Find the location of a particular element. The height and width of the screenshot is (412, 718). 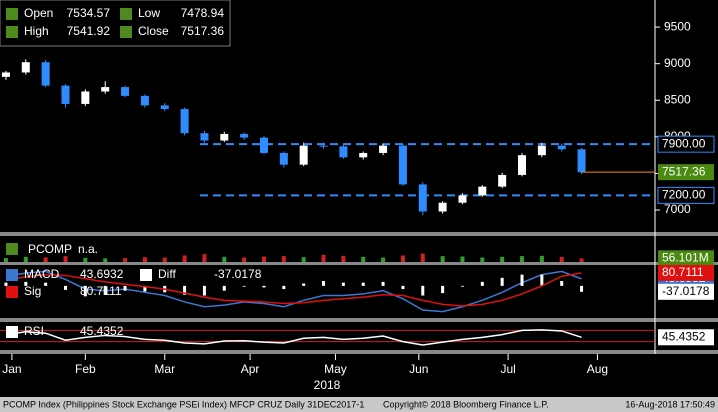

x-tick-label: Jun is located at coordinates (418, 369).